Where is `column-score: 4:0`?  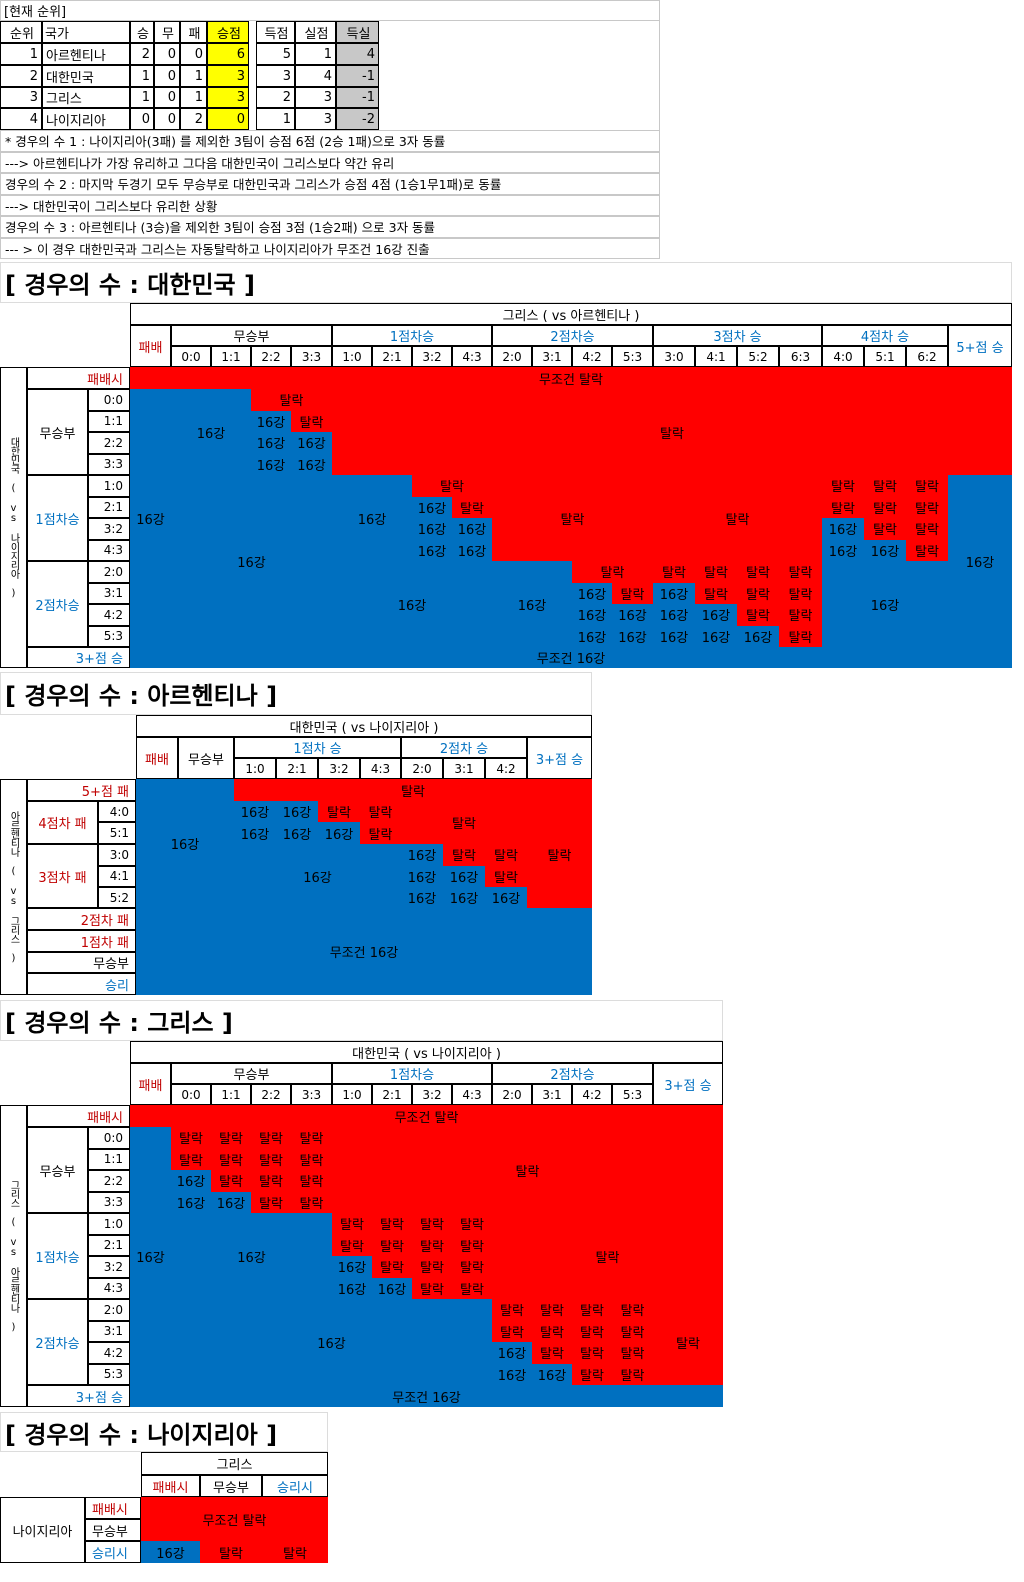
column-score: 4:0 is located at coordinates (843, 356).